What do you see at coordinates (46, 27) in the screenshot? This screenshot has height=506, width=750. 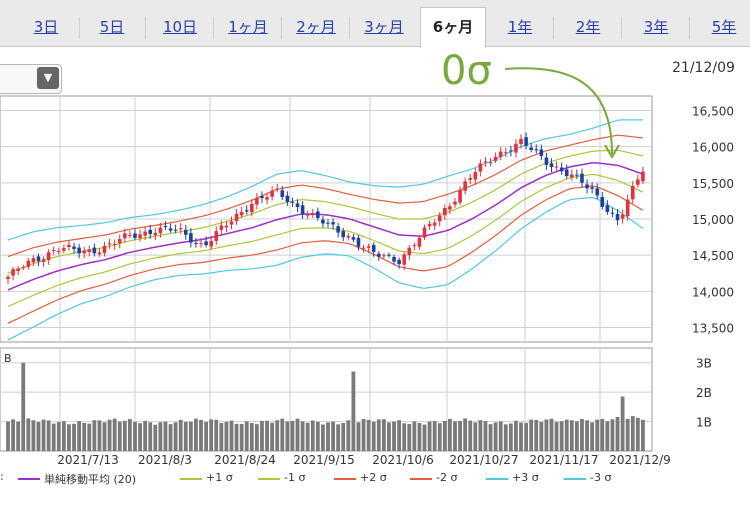 I see `tab-1: 3日` at bounding box center [46, 27].